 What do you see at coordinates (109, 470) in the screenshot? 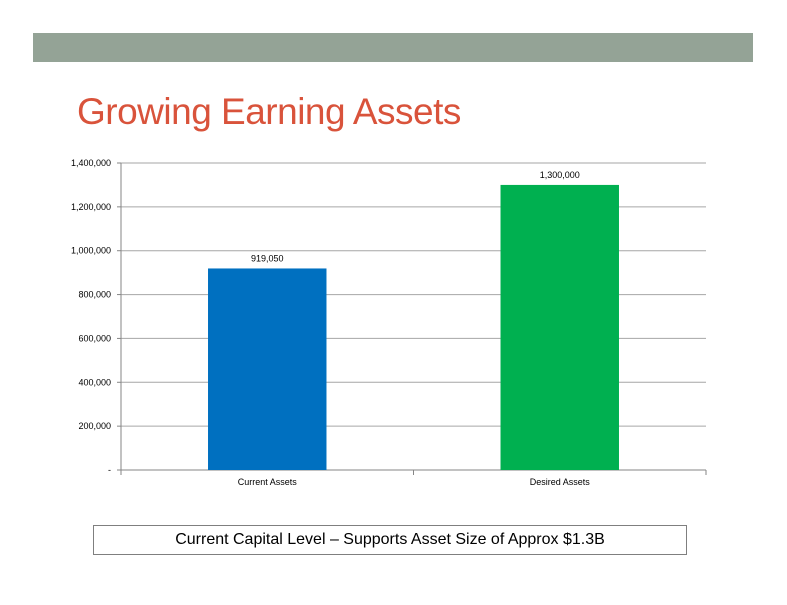
I see `y-tick-label: -` at bounding box center [109, 470].